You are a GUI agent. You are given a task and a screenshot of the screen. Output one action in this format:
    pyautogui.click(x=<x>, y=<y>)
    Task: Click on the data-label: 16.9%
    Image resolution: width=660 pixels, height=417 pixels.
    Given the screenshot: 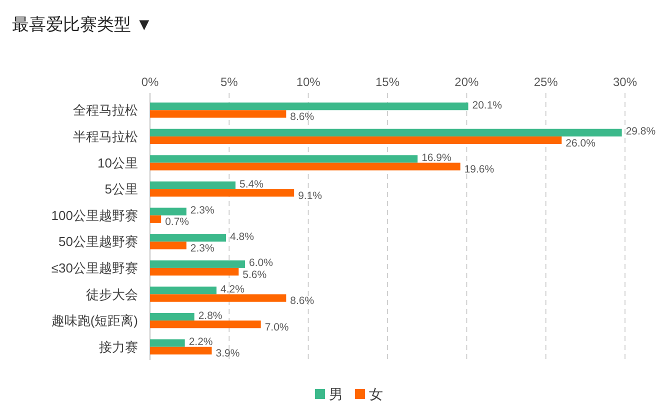 What is the action you would take?
    pyautogui.click(x=437, y=158)
    